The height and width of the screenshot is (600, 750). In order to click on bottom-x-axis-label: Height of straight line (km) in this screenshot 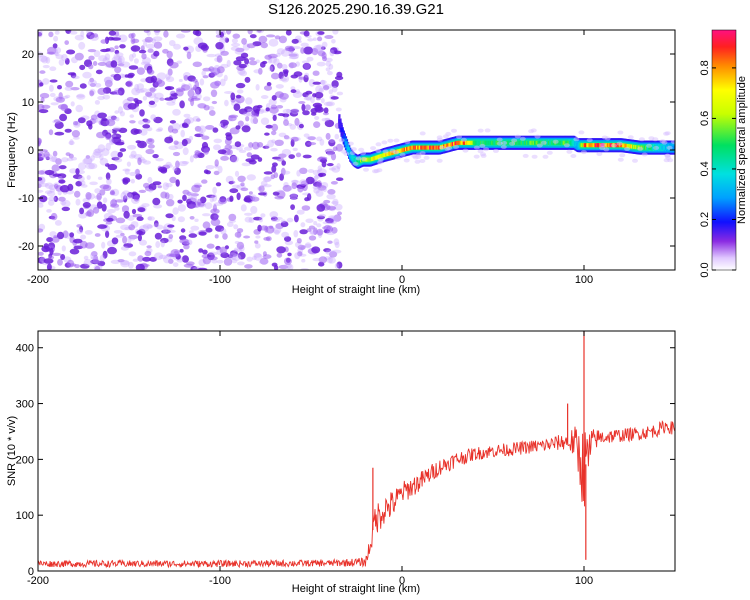, I will do `click(356, 589)`.